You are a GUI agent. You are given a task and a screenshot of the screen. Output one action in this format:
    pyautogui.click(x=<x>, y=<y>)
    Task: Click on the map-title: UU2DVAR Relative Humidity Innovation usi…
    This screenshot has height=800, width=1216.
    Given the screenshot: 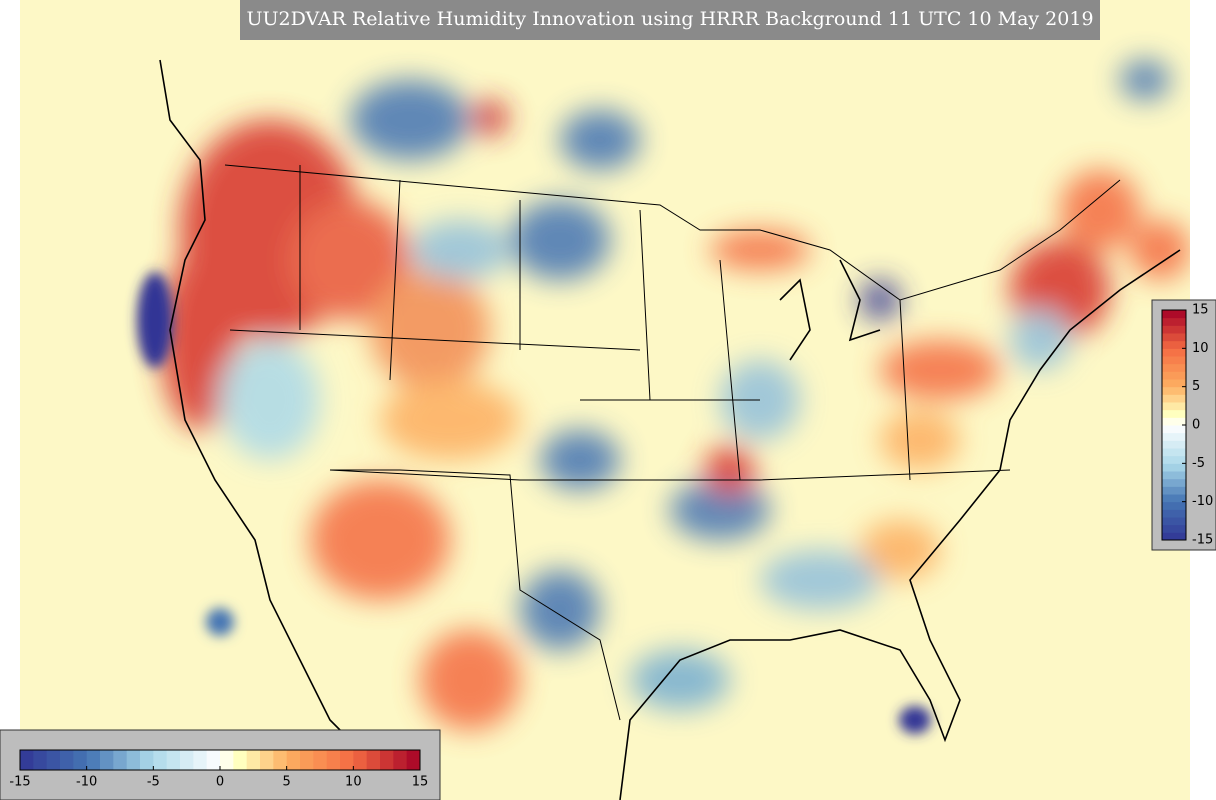 What is the action you would take?
    pyautogui.click(x=669, y=19)
    